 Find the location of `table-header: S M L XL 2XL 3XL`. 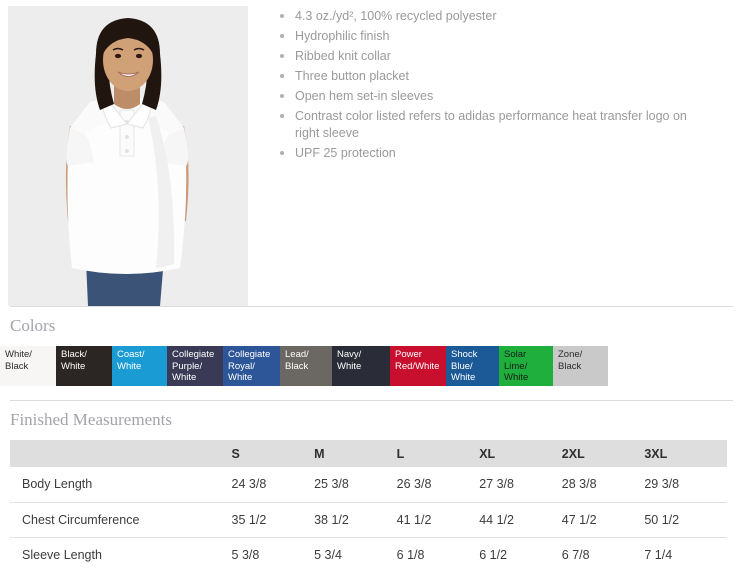

table-header: S M L XL 2XL 3XL is located at coordinates (368, 453).